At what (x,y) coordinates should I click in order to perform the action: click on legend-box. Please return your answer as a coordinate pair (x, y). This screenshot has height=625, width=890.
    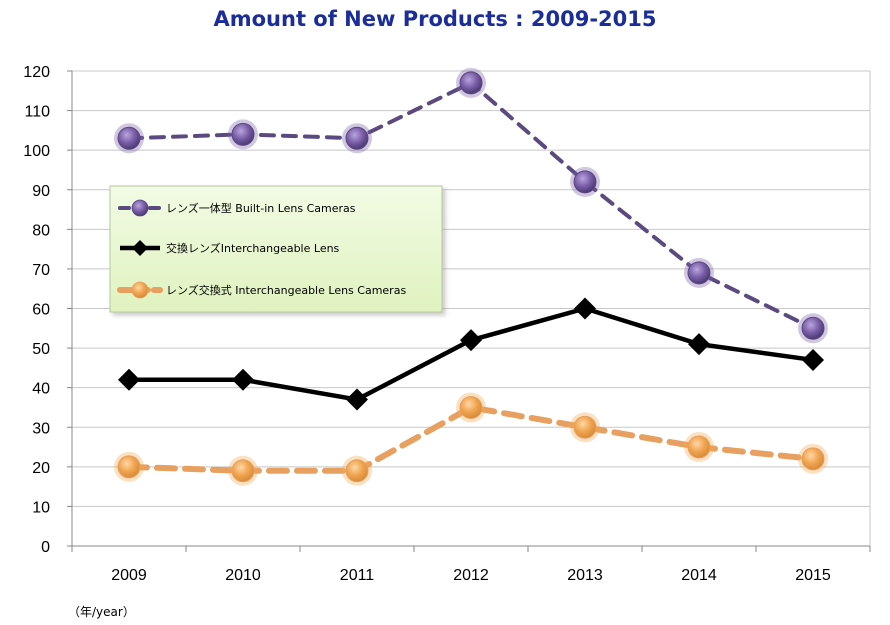
    Looking at the image, I should click on (276, 249).